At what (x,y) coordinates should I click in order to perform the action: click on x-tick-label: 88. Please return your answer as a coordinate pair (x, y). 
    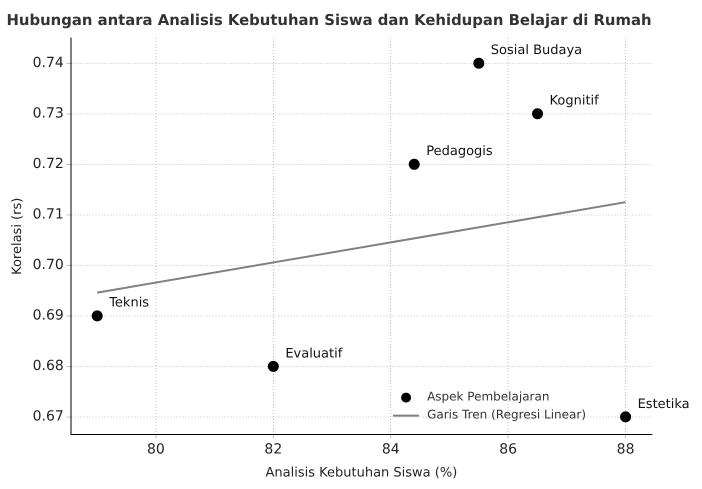
    Looking at the image, I should click on (625, 450).